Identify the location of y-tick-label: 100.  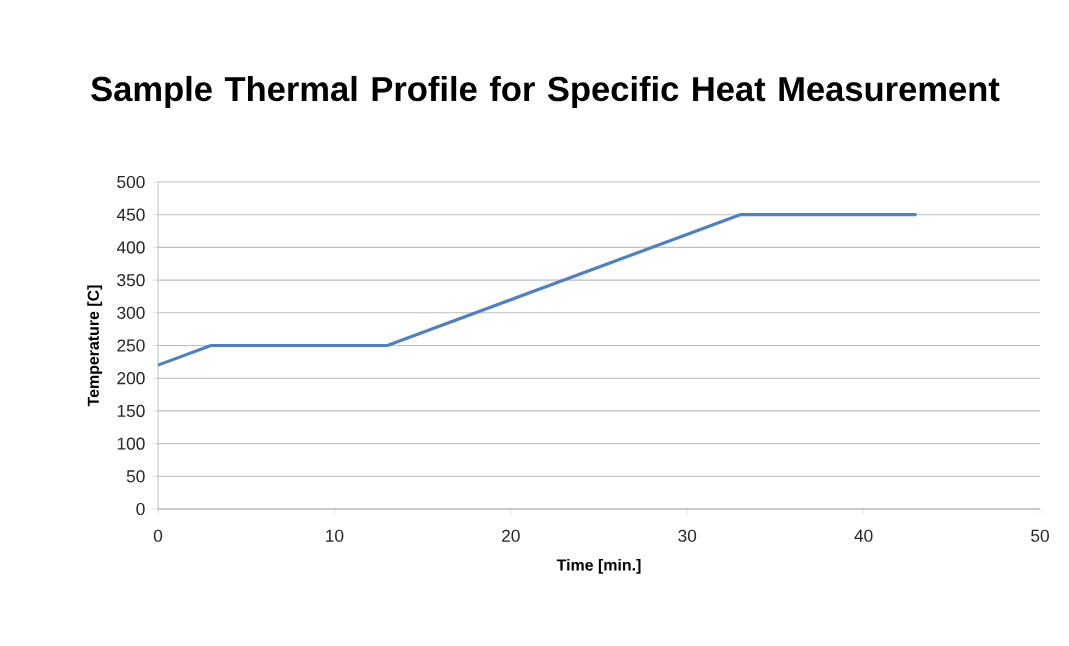
(131, 443).